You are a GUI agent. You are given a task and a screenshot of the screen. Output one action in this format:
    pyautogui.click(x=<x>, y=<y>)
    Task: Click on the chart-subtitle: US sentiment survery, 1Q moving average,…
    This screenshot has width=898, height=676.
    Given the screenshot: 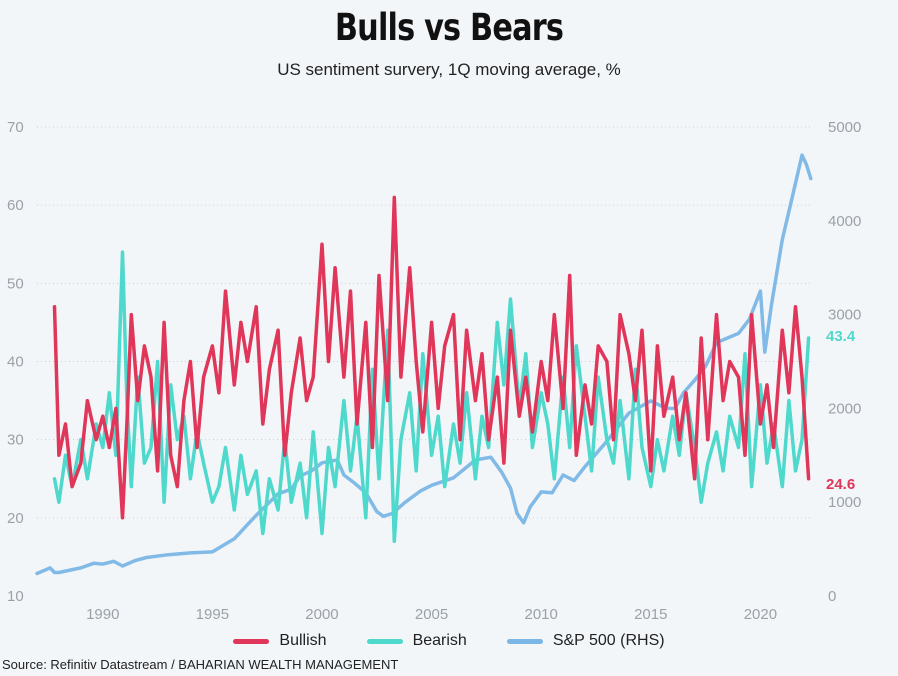 What is the action you would take?
    pyautogui.click(x=449, y=69)
    